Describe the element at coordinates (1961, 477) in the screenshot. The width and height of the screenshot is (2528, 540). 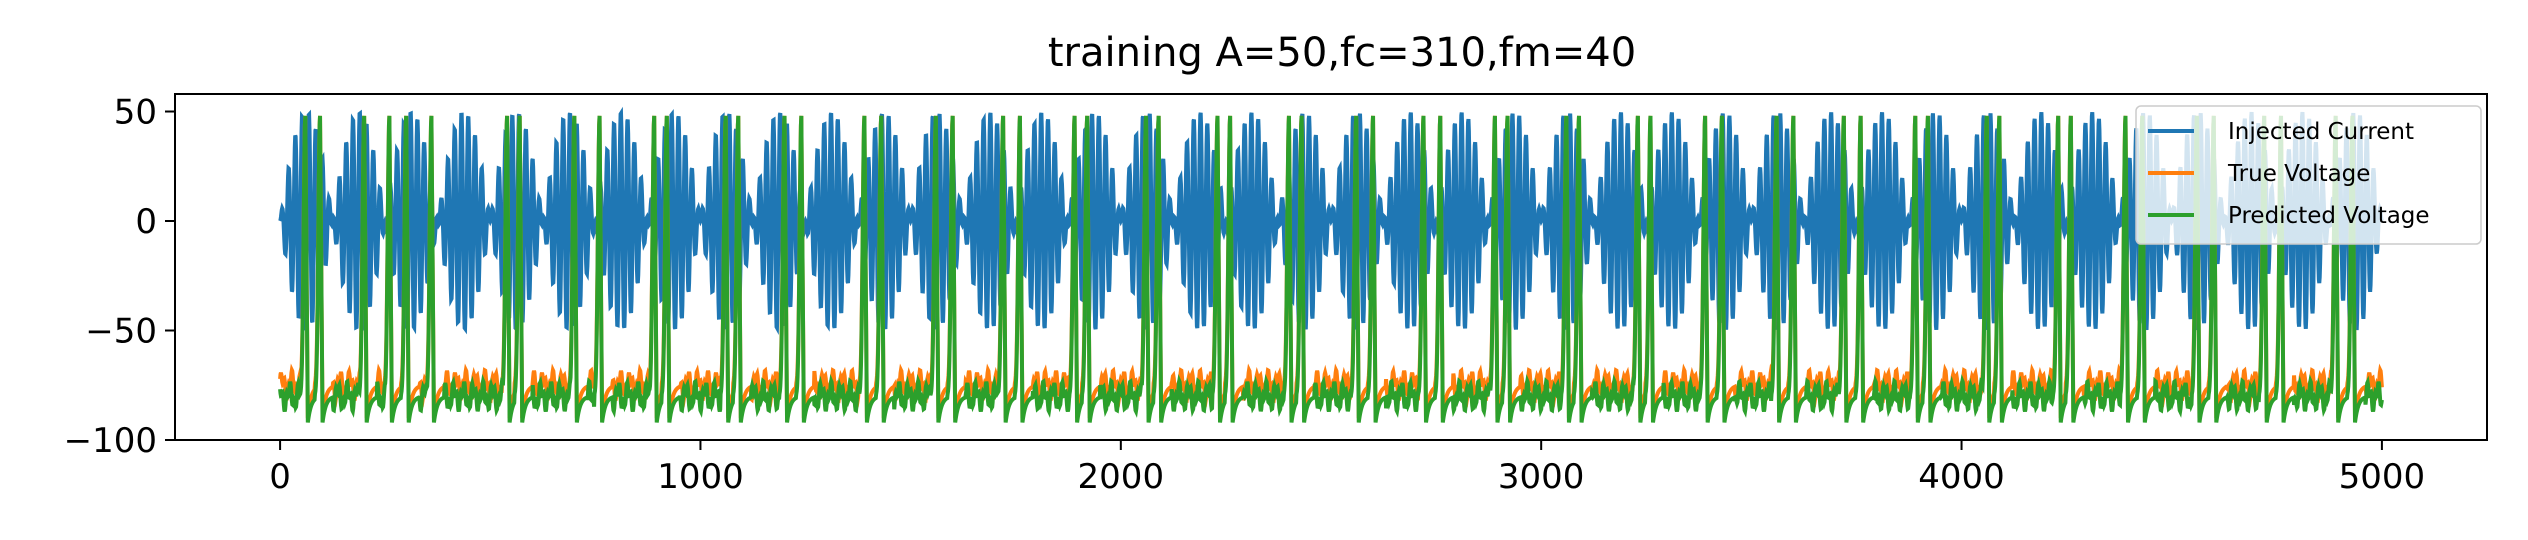
I see `x-tick-label: 4000` at that location.